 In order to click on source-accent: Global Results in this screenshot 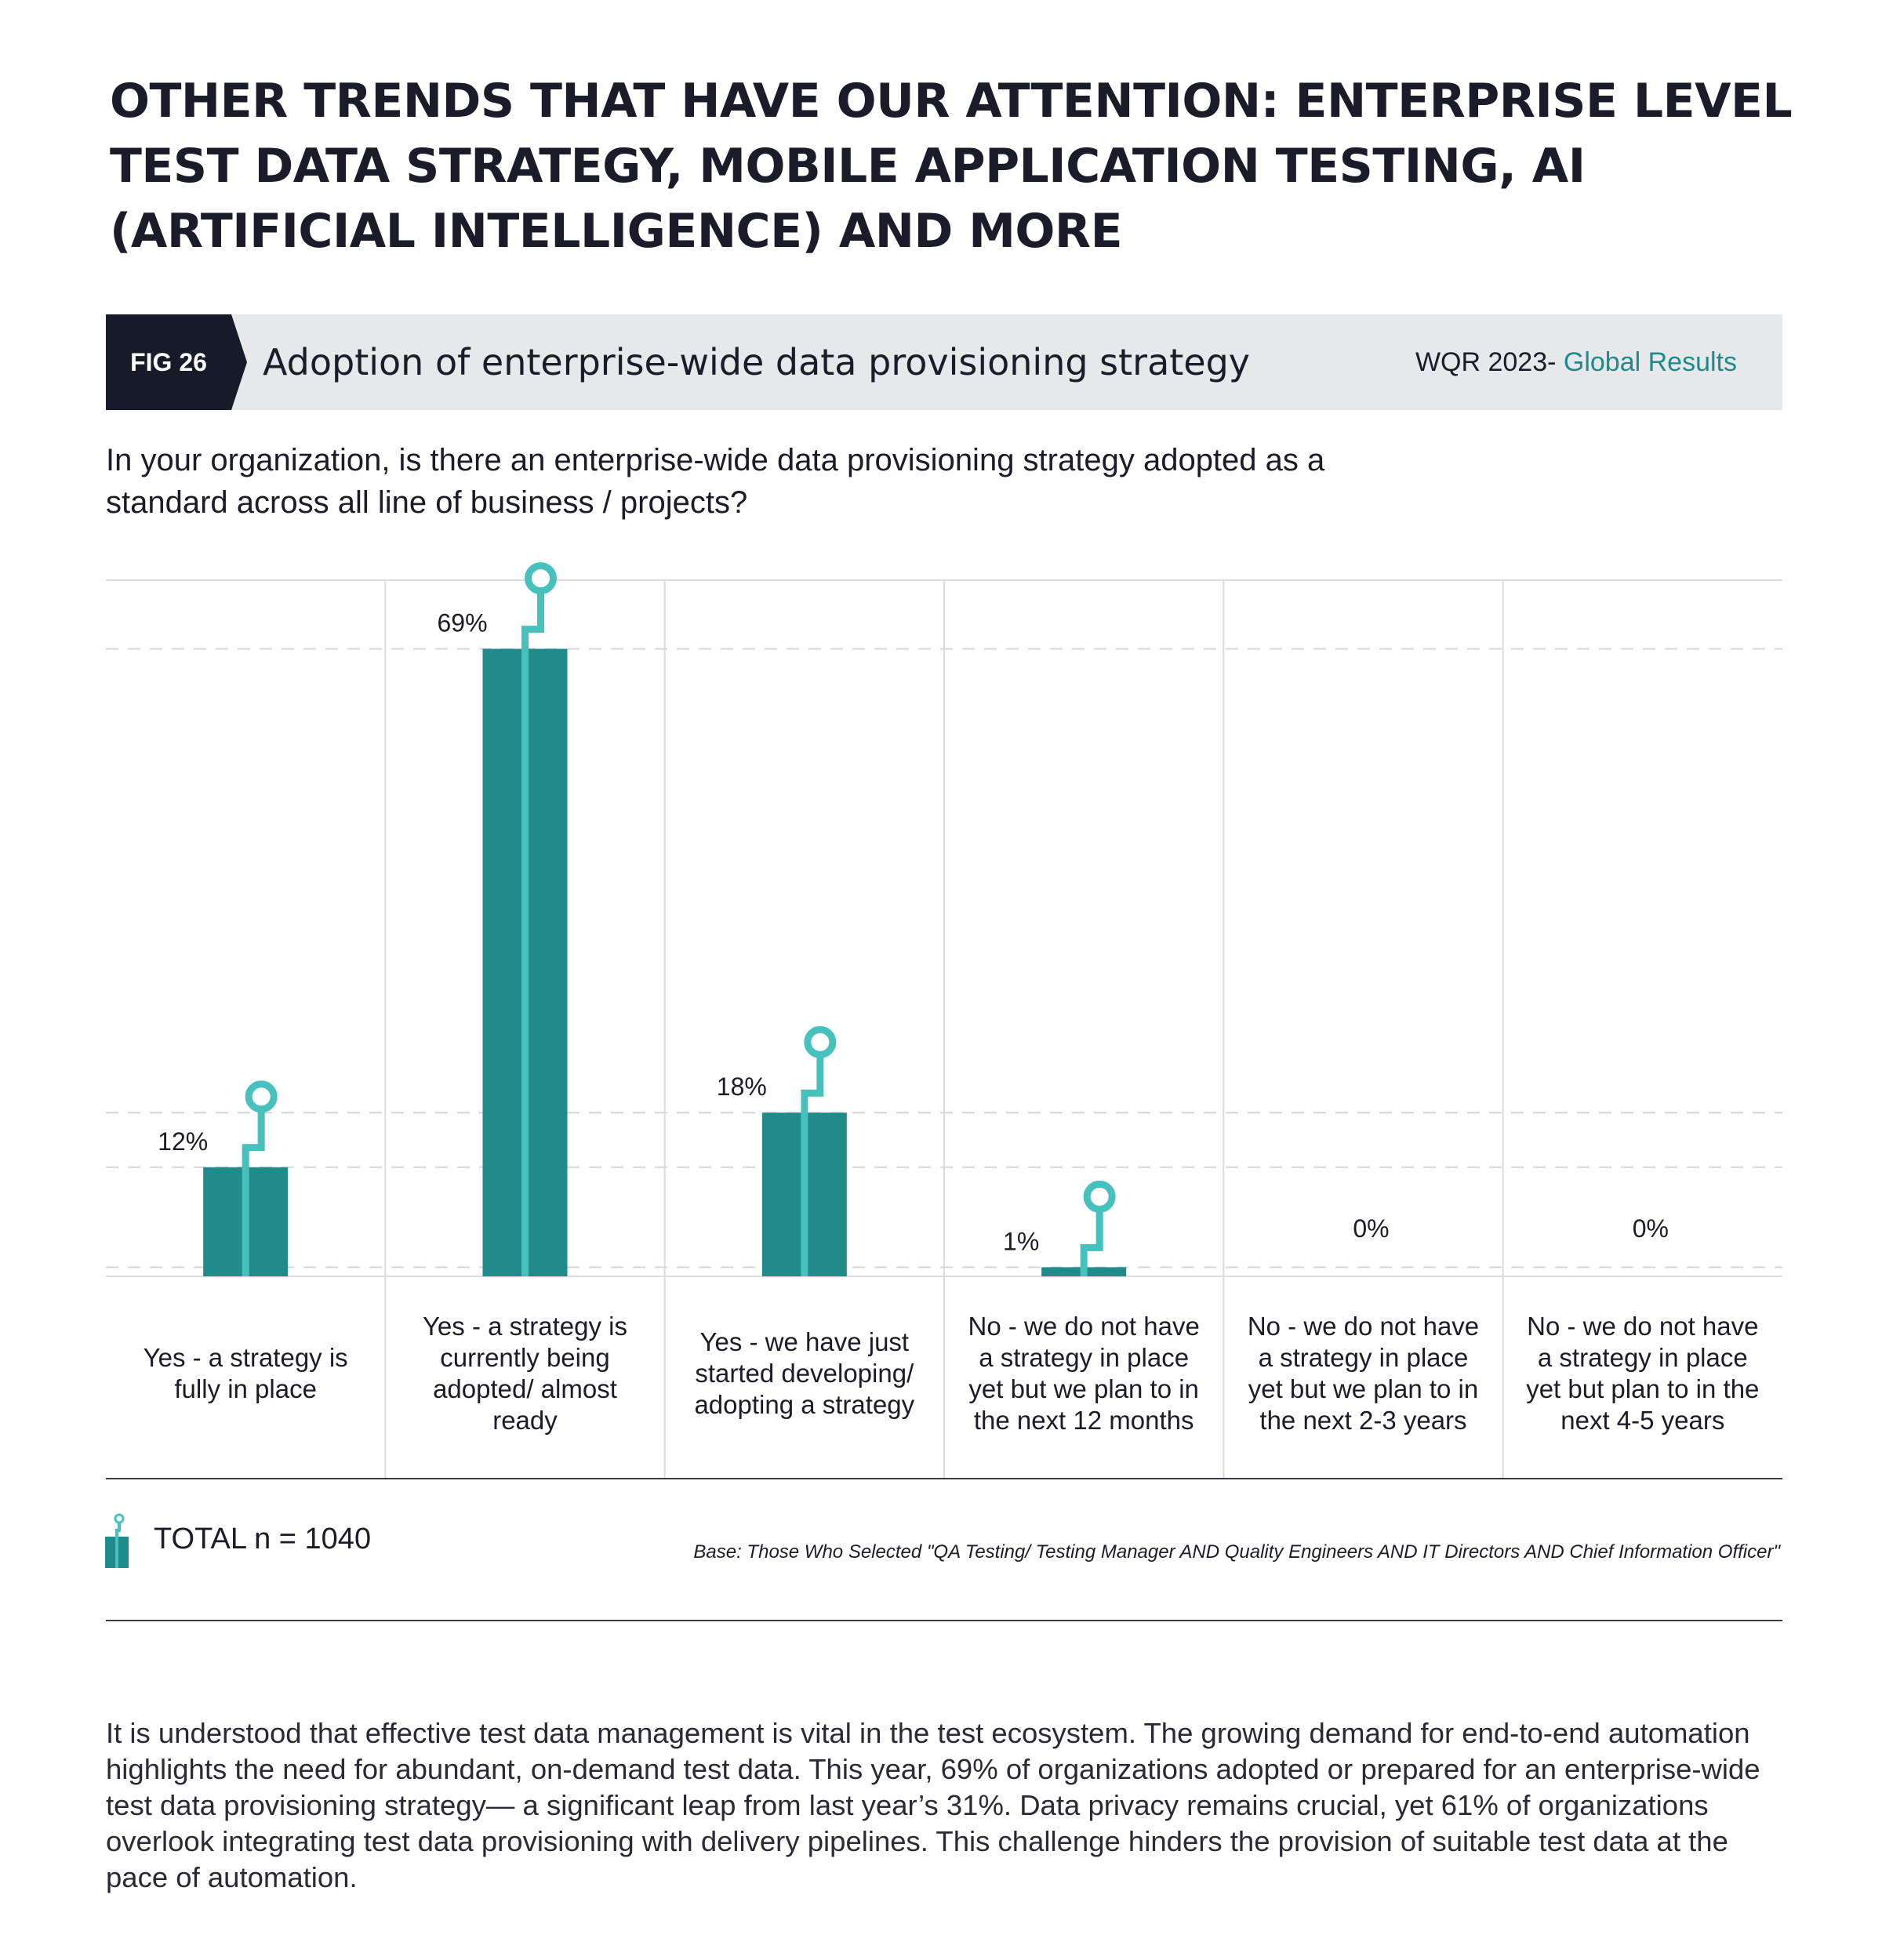, I will do `click(1650, 362)`.